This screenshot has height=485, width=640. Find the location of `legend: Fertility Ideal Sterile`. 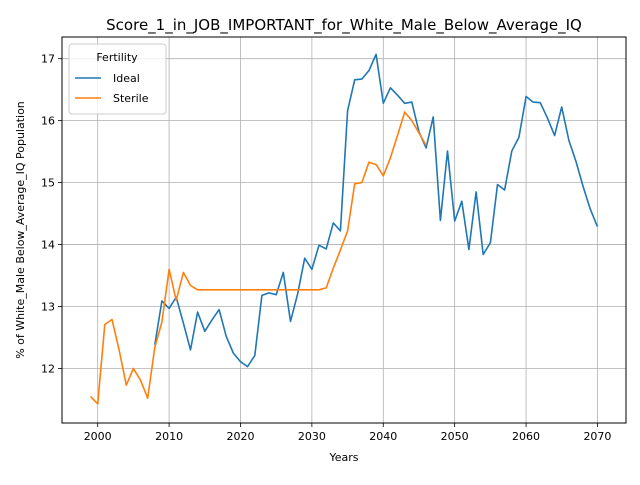

legend: Fertility Ideal Sterile is located at coordinates (117, 79).